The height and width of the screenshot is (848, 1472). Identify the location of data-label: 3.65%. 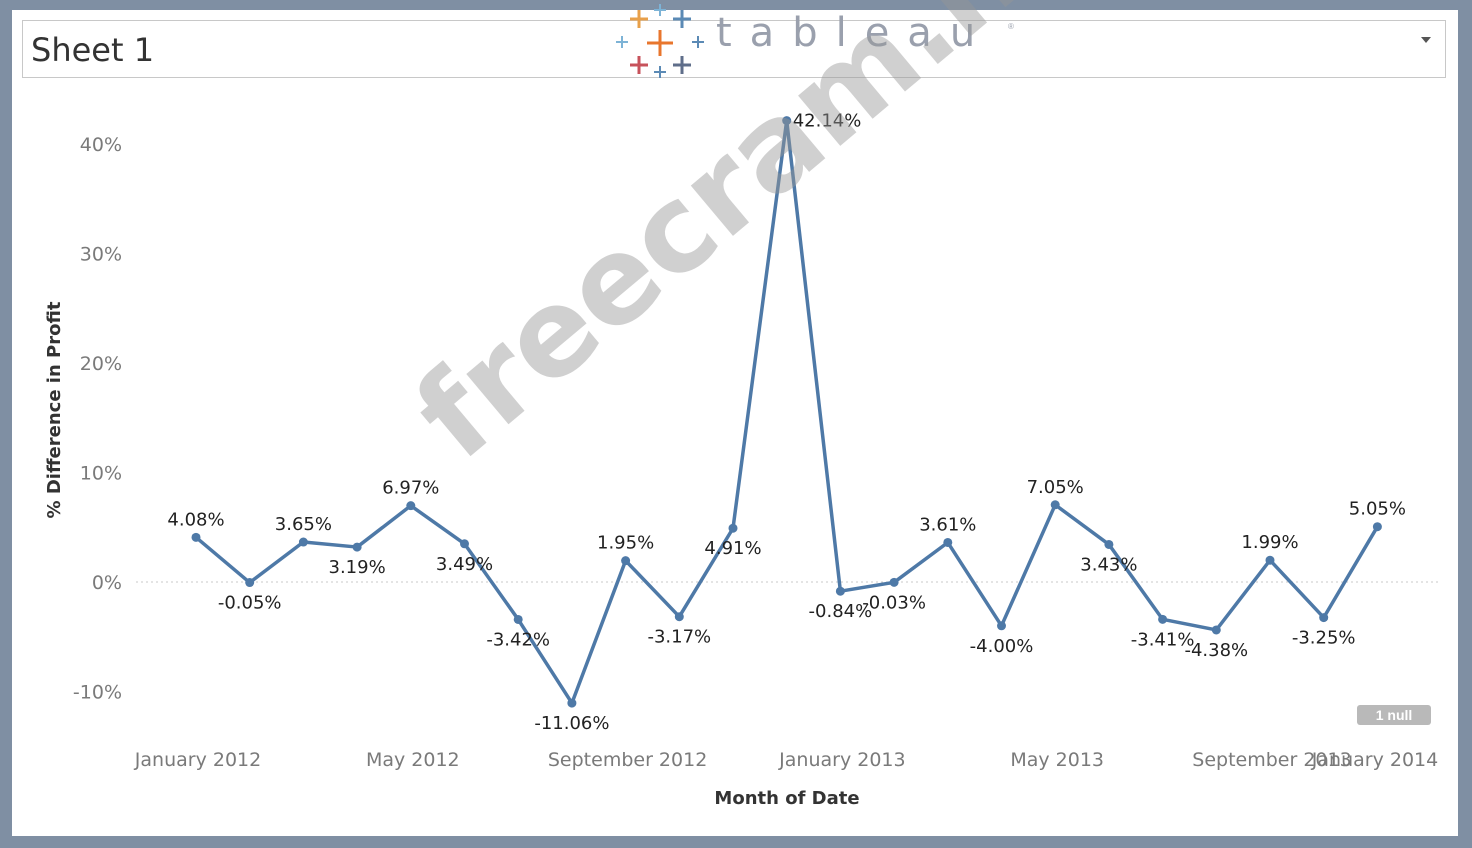
(303, 524).